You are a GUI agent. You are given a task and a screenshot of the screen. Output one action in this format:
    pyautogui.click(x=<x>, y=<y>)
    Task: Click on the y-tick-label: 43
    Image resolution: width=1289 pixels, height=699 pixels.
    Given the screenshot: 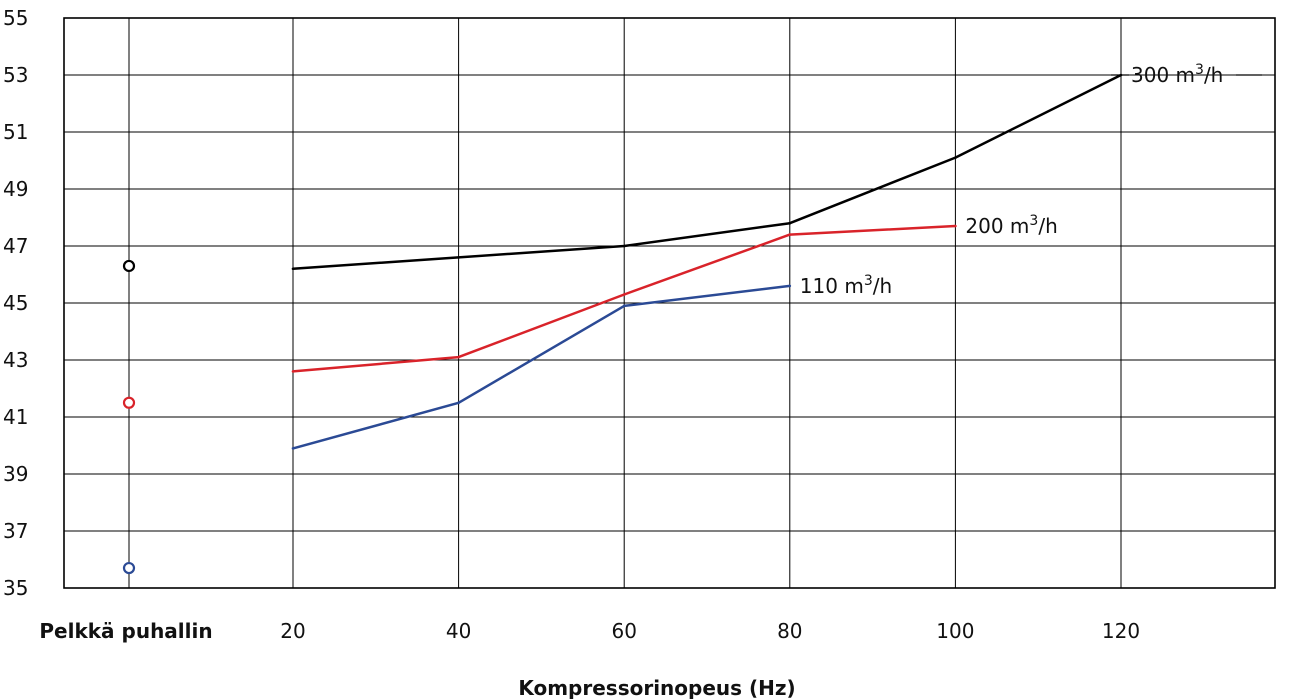 What is the action you would take?
    pyautogui.click(x=15, y=360)
    